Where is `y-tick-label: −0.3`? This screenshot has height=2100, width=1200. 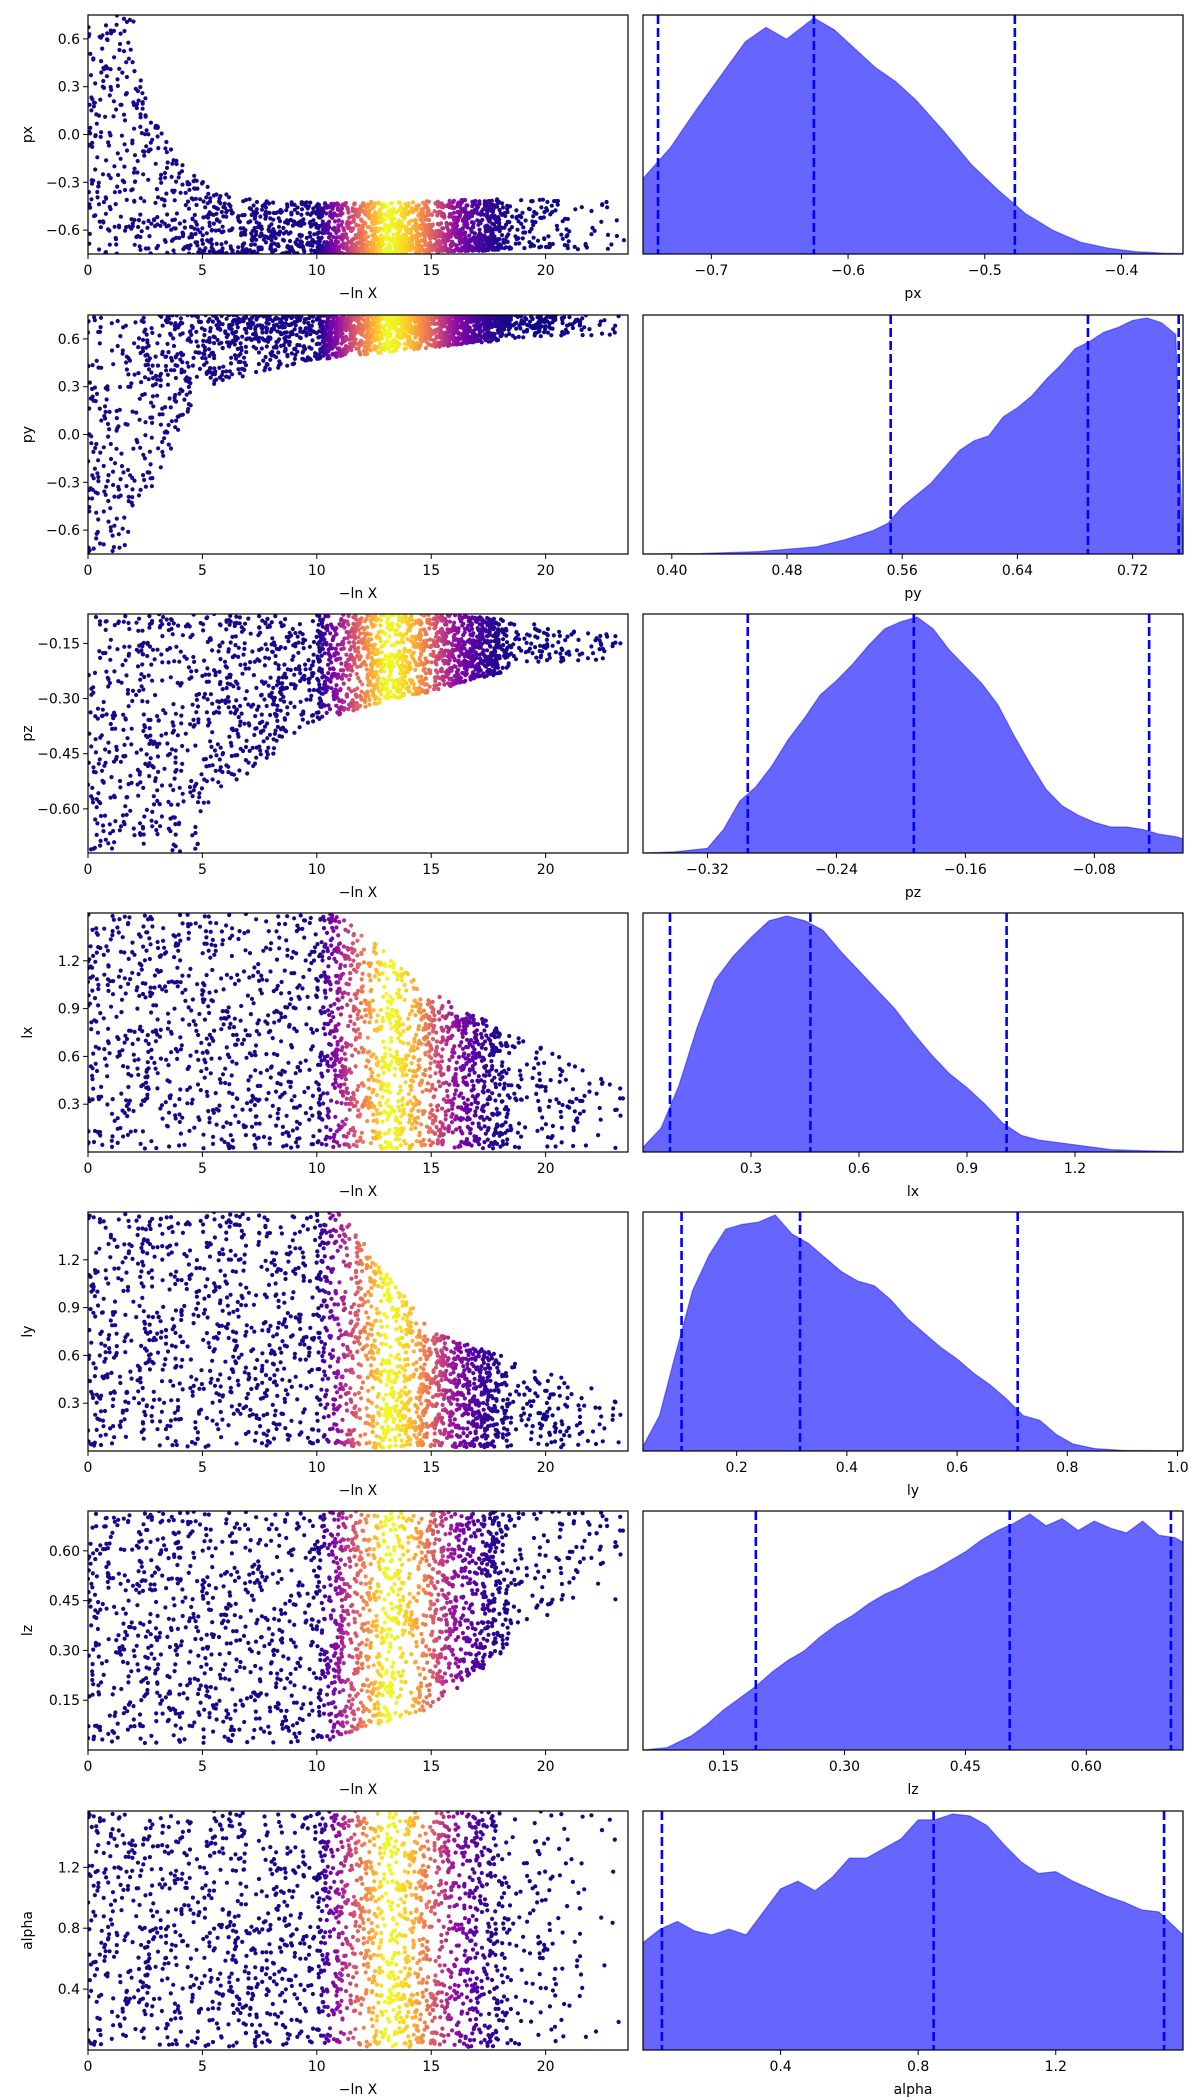
y-tick-label: −0.3 is located at coordinates (63, 483).